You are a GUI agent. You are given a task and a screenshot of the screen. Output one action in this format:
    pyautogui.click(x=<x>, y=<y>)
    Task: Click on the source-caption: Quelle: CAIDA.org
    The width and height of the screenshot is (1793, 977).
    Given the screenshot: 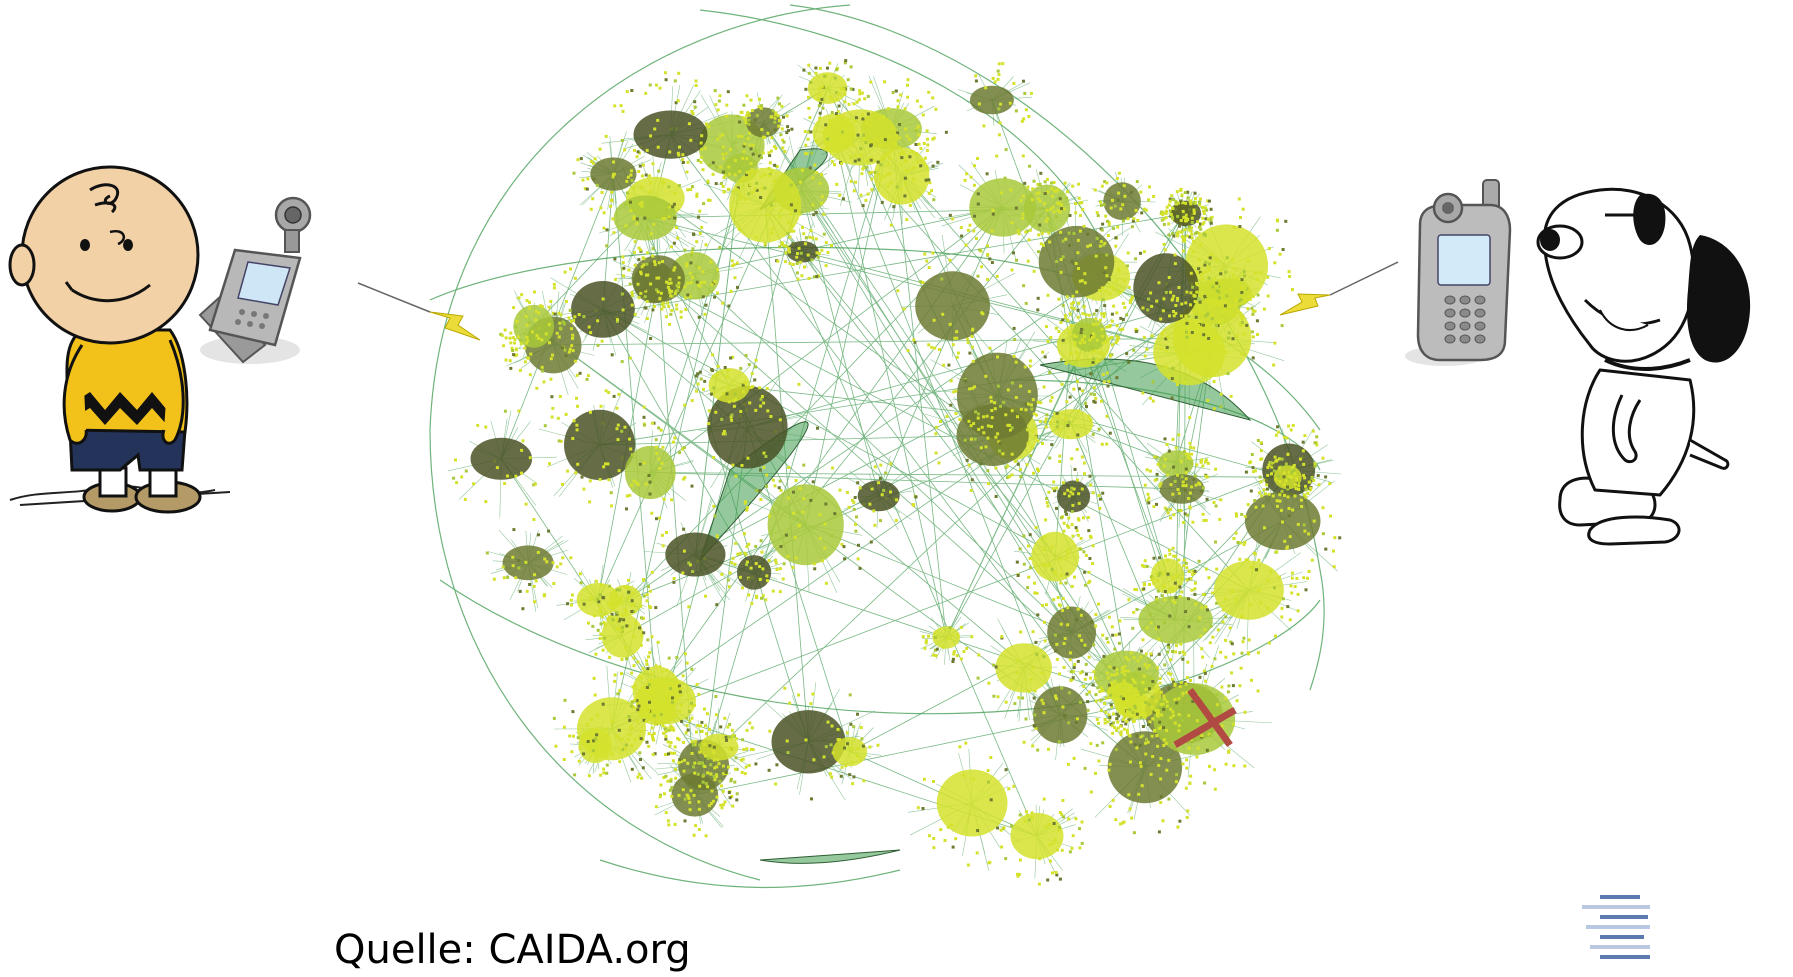 What is the action you would take?
    pyautogui.click(x=512, y=950)
    